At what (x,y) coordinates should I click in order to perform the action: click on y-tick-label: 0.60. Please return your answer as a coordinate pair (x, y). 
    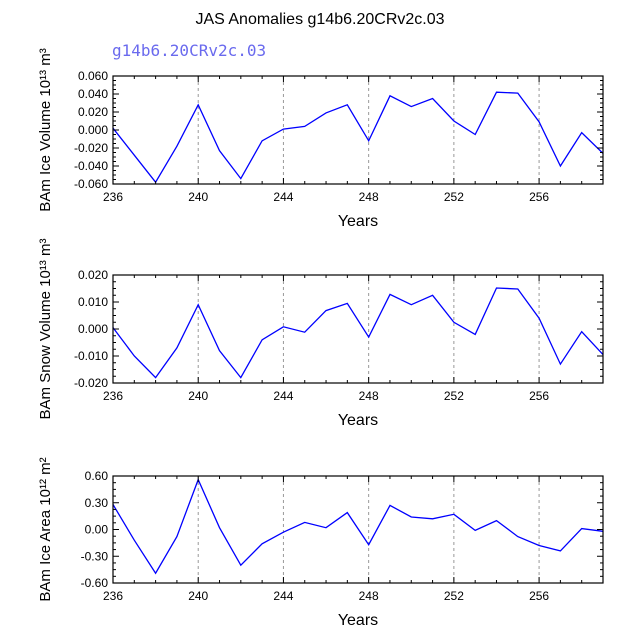
    Looking at the image, I should click on (97, 476).